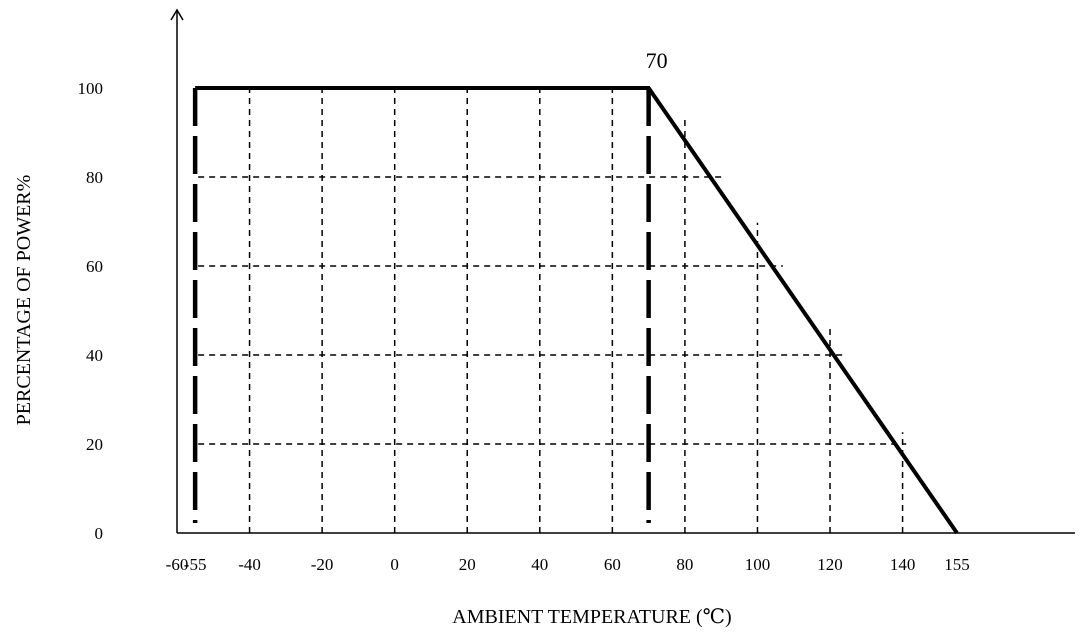 This screenshot has width=1082, height=633. What do you see at coordinates (91, 88) in the screenshot?
I see `y-tick-label: 100` at bounding box center [91, 88].